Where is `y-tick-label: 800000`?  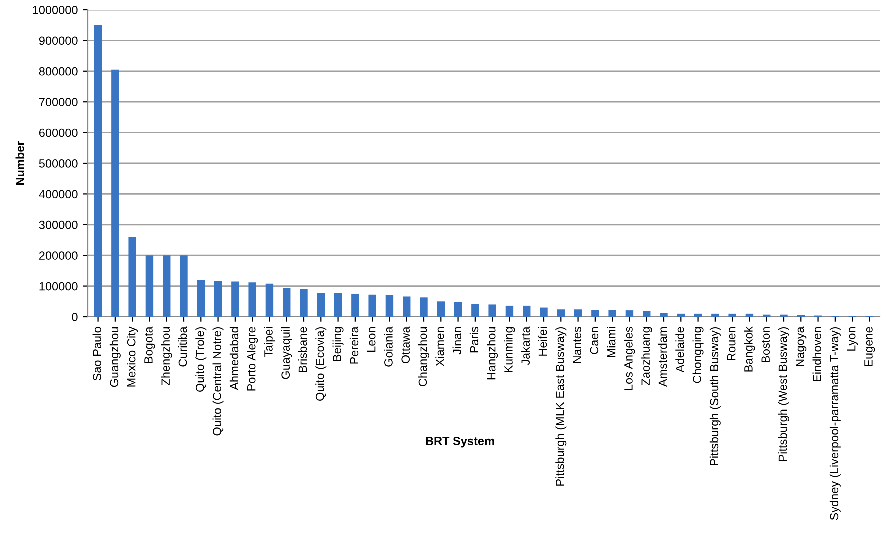 y-tick-label: 800000 is located at coordinates (58, 71).